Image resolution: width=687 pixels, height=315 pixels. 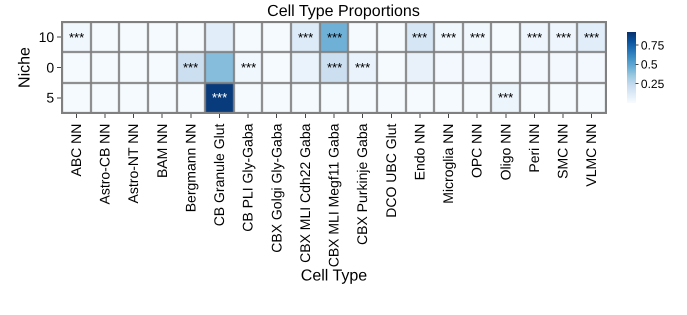 What do you see at coordinates (104, 164) in the screenshot?
I see `x-tick-label: Astro-CB NN` at bounding box center [104, 164].